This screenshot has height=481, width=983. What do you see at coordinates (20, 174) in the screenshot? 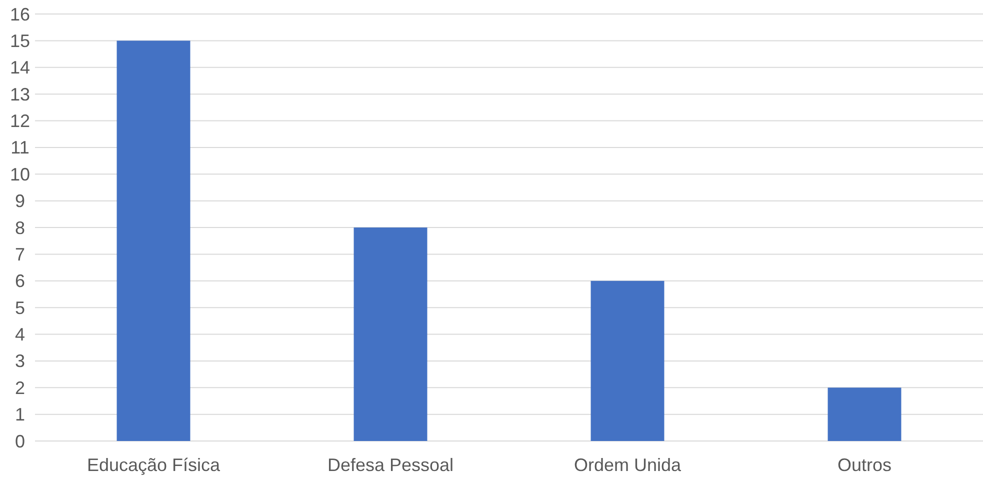
I see `y-tick-label: 10` at bounding box center [20, 174].